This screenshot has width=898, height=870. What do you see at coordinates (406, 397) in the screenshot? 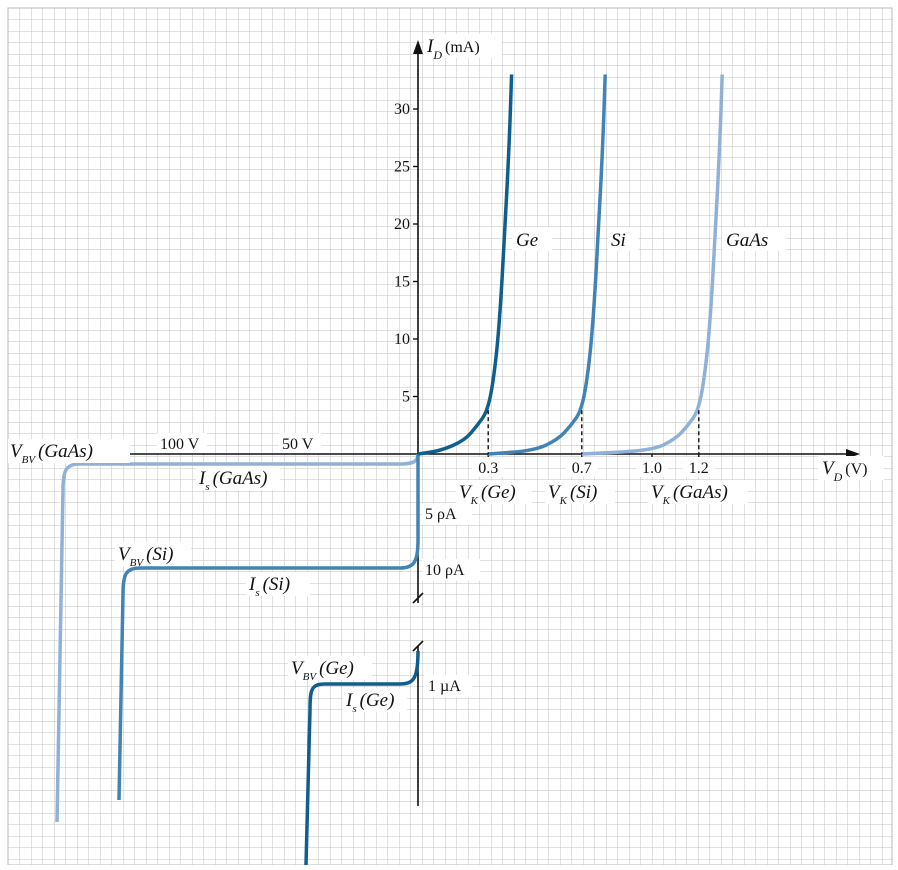
I see `y-tick-label: 5` at bounding box center [406, 397].